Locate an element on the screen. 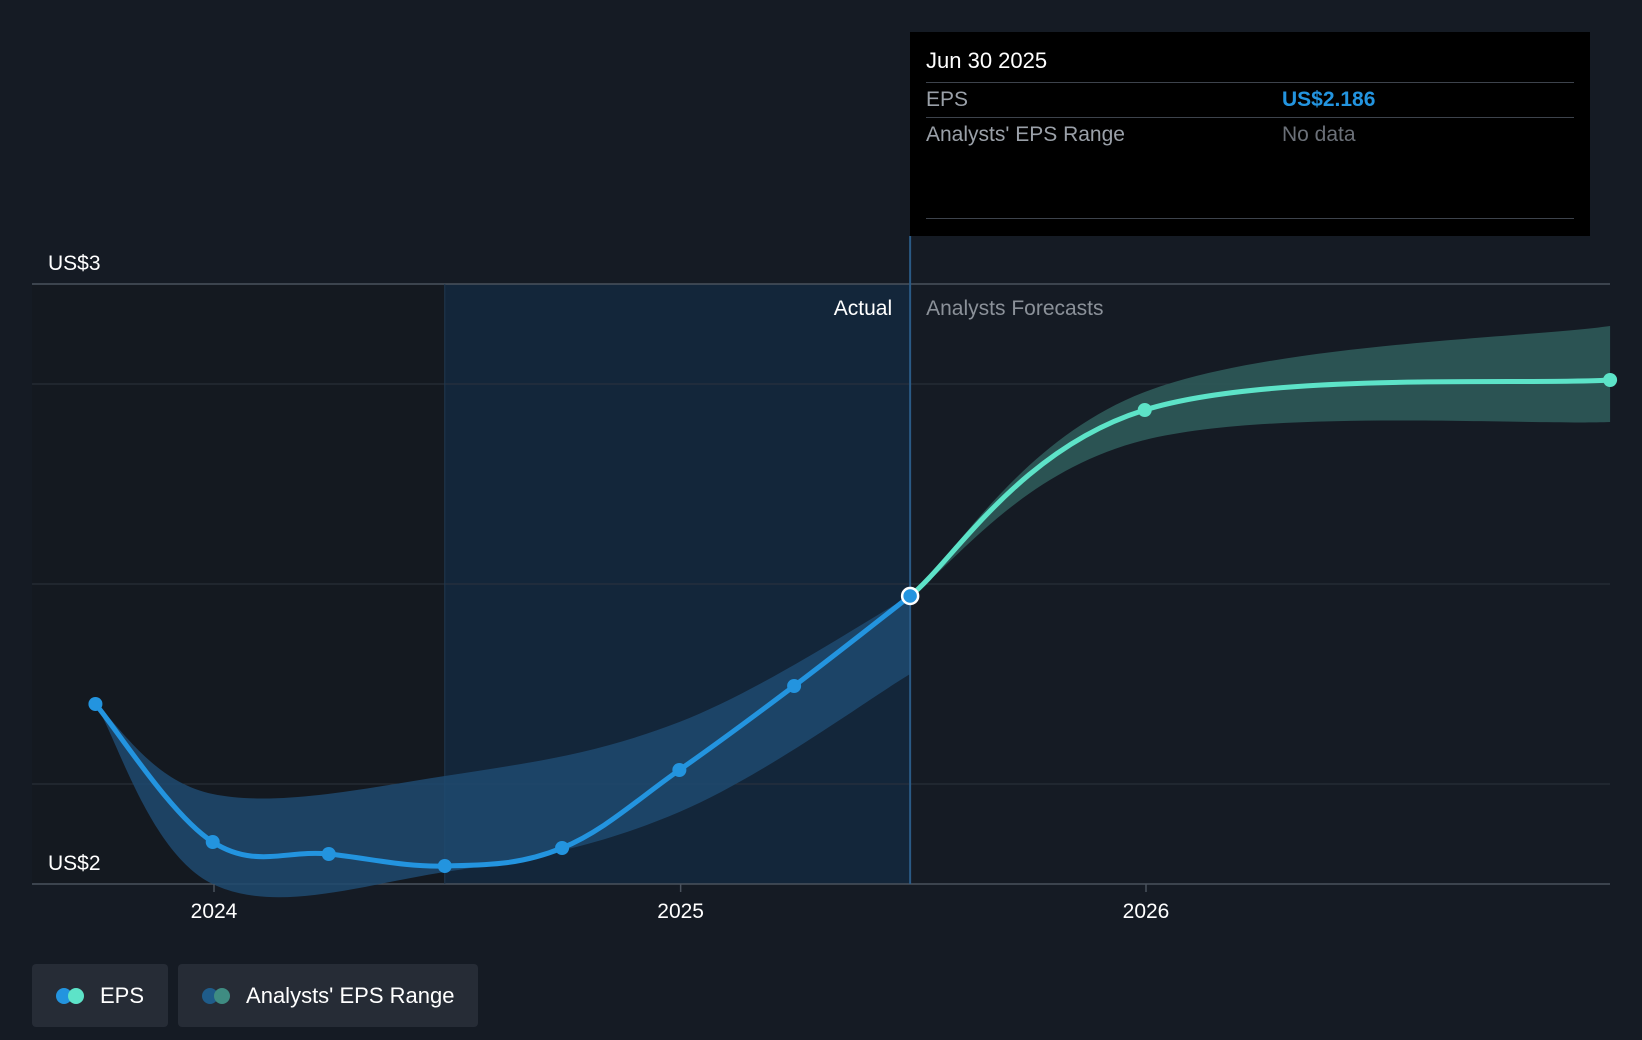 The image size is (1642, 1040). tooltip-range-row: Analysts' EPS Range No data is located at coordinates (1250, 134).